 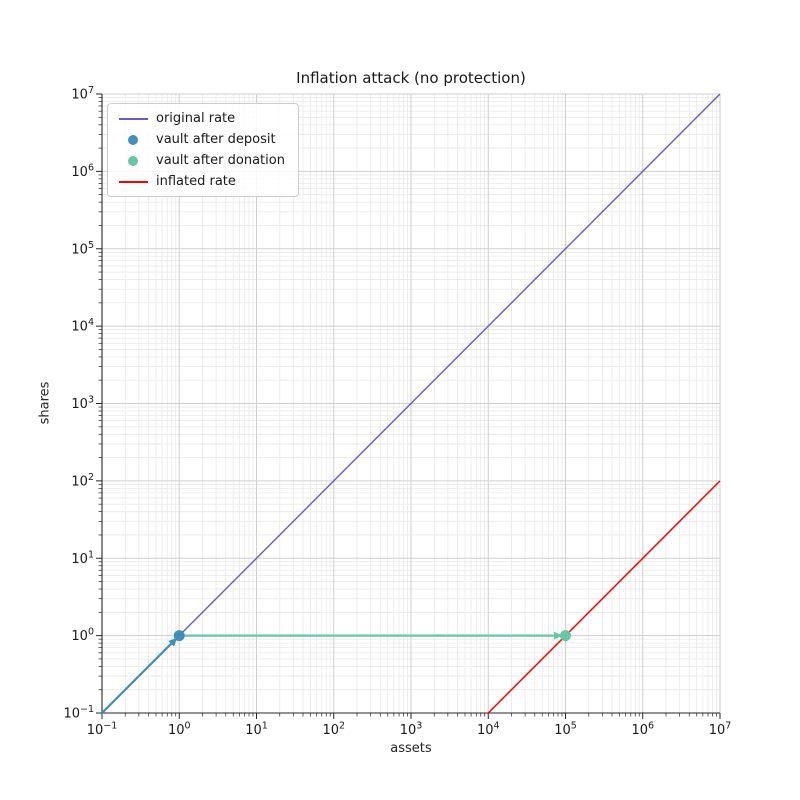 I want to click on x-axis-label: assets, so click(x=411, y=748).